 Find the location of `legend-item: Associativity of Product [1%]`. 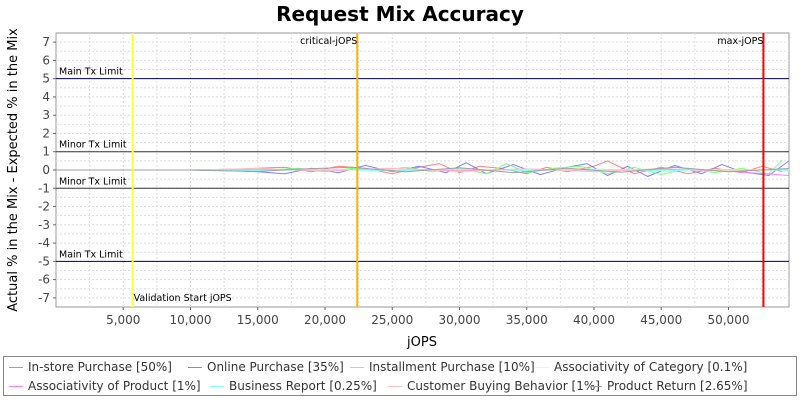

legend-item: Associativity of Product [1%] is located at coordinates (105, 386).